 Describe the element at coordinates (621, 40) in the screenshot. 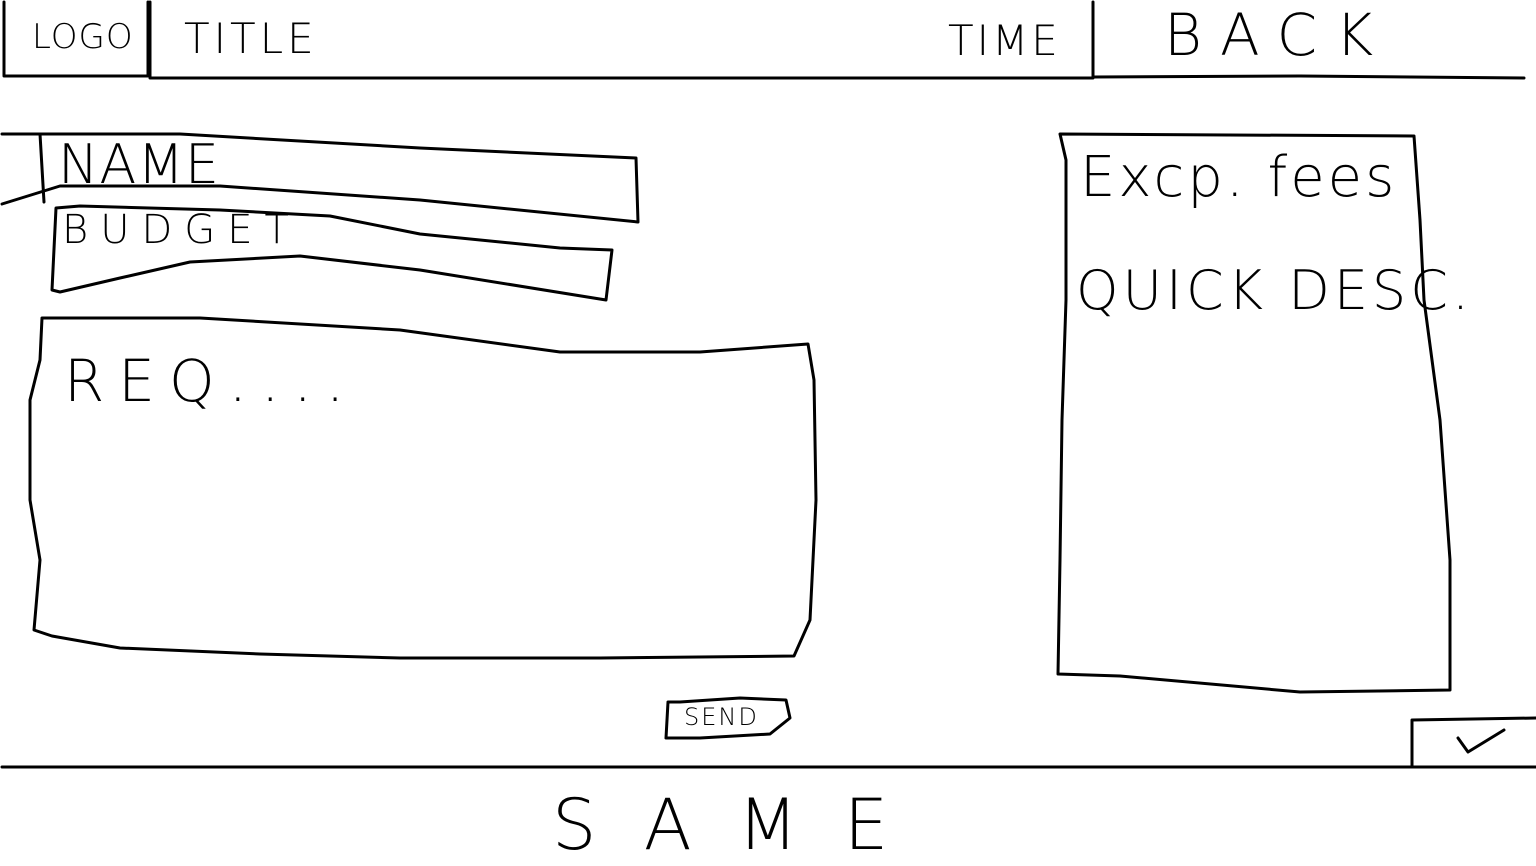

I see `header-bar` at that location.